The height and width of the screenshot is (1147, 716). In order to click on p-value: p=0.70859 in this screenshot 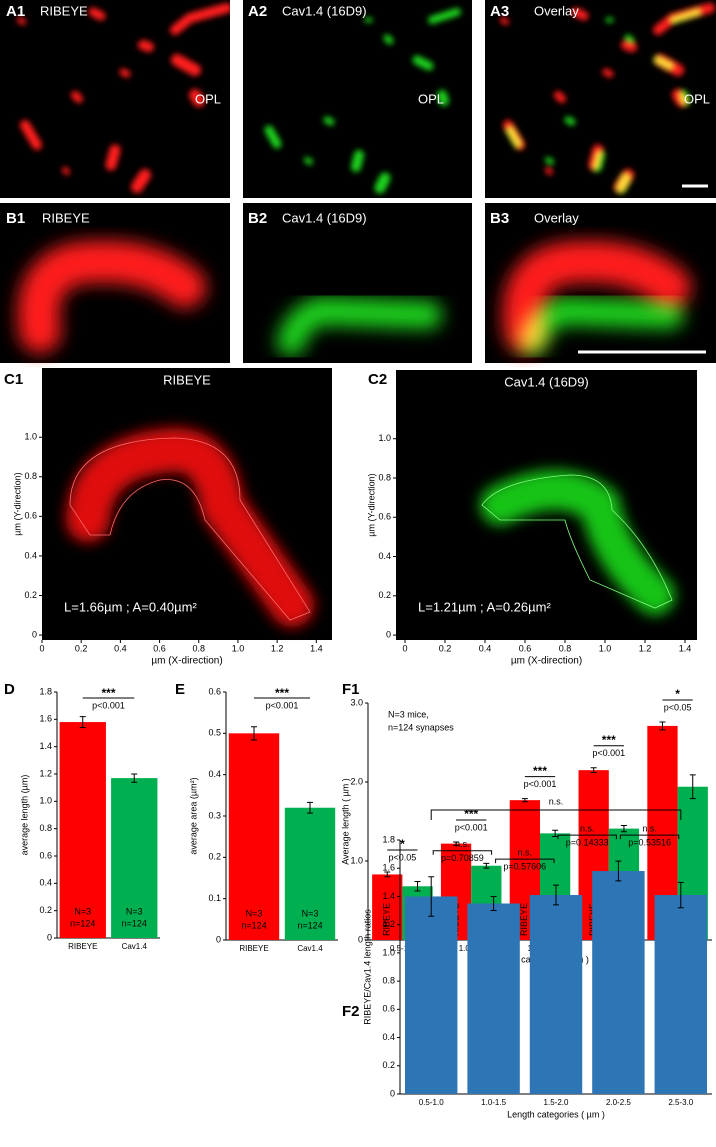, I will do `click(462, 858)`.